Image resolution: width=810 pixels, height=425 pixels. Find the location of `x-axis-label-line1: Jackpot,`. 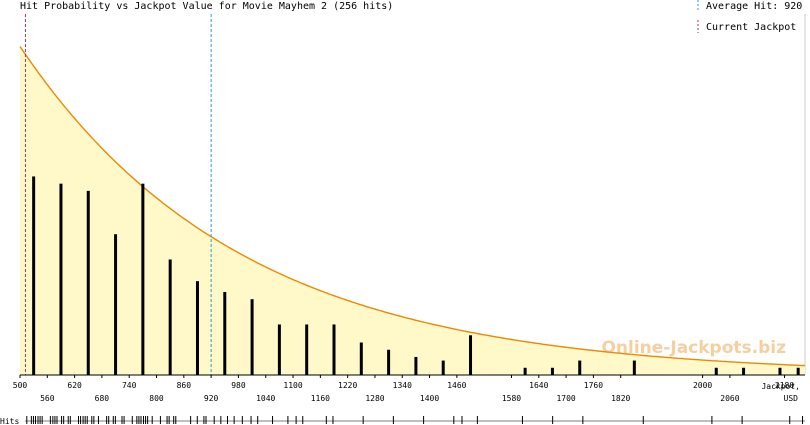

x-axis-label-line1: Jackpot, is located at coordinates (780, 386).